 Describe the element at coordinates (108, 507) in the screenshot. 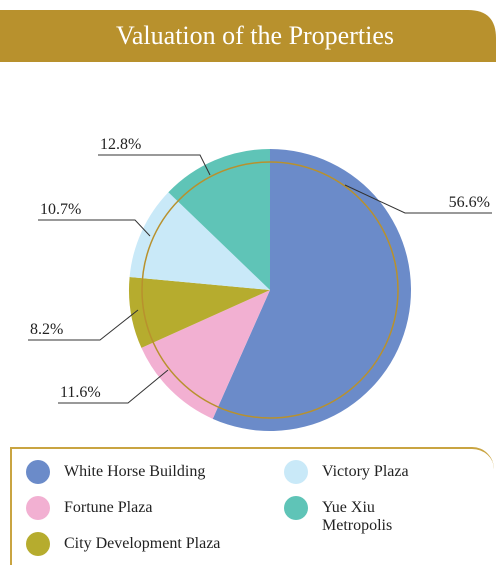

I see `legend-label: Fortune Plaza` at that location.